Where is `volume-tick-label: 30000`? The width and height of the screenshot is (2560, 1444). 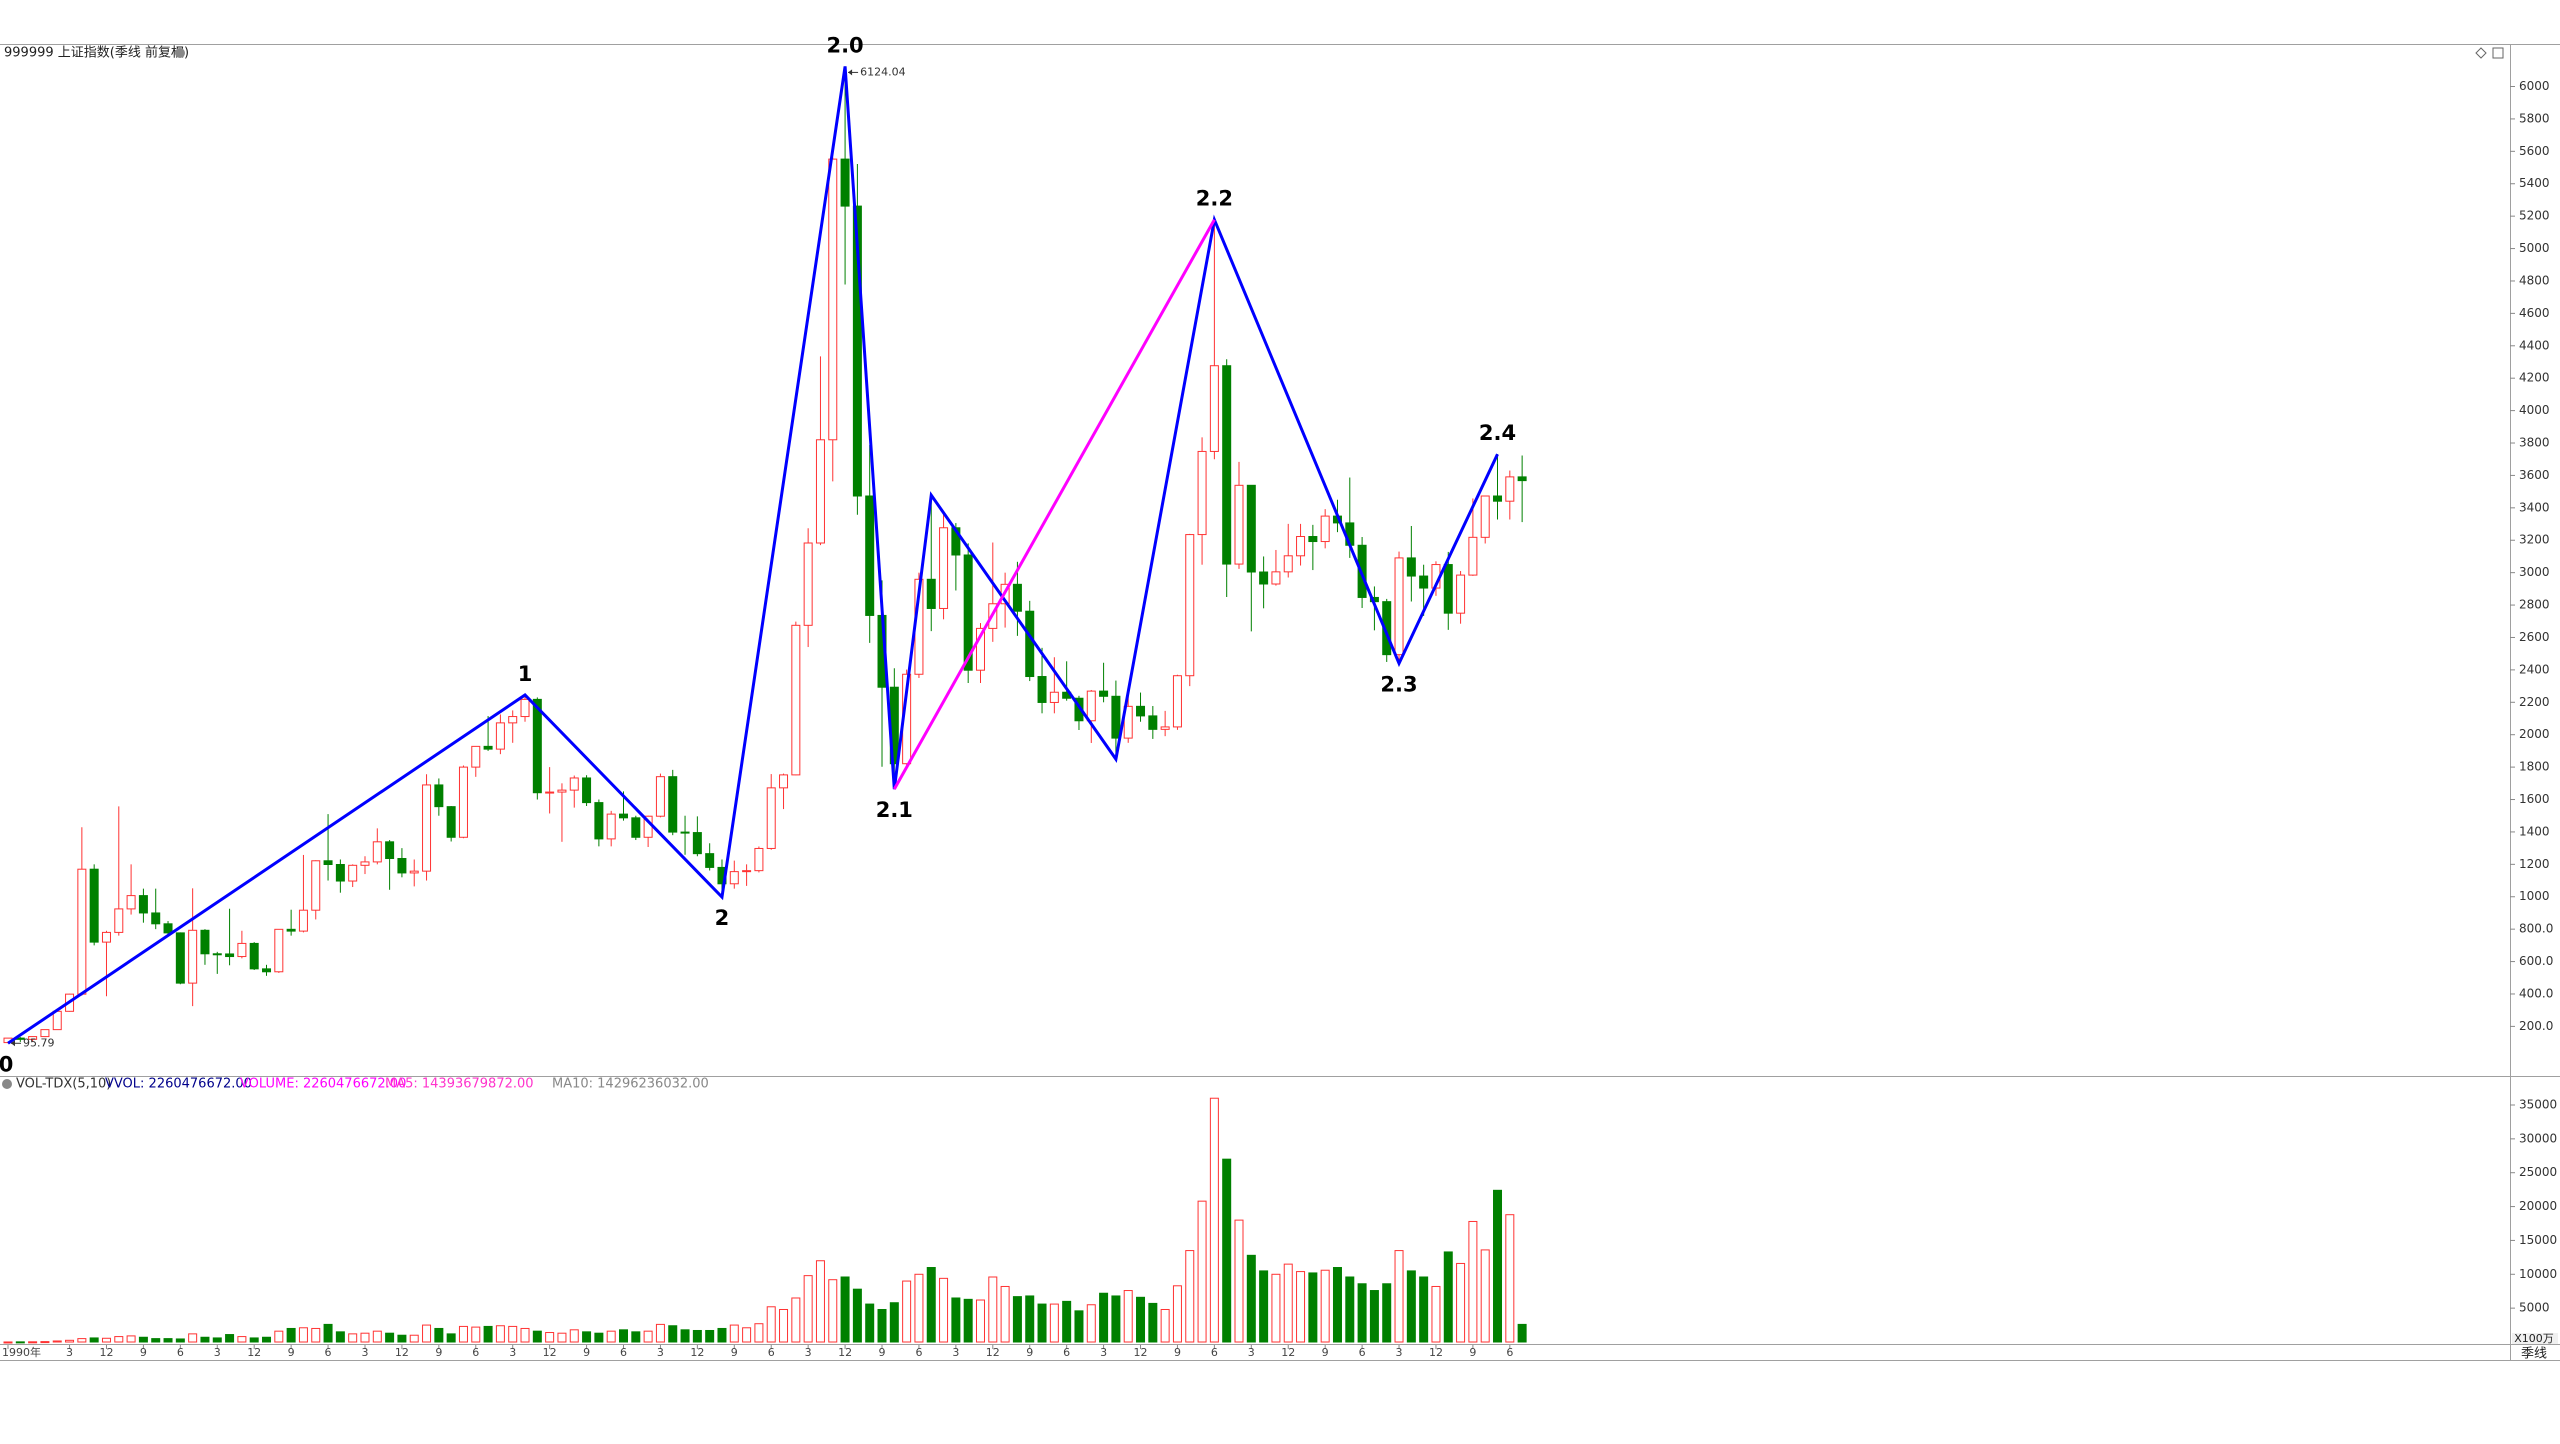 volume-tick-label: 30000 is located at coordinates (2538, 1138).